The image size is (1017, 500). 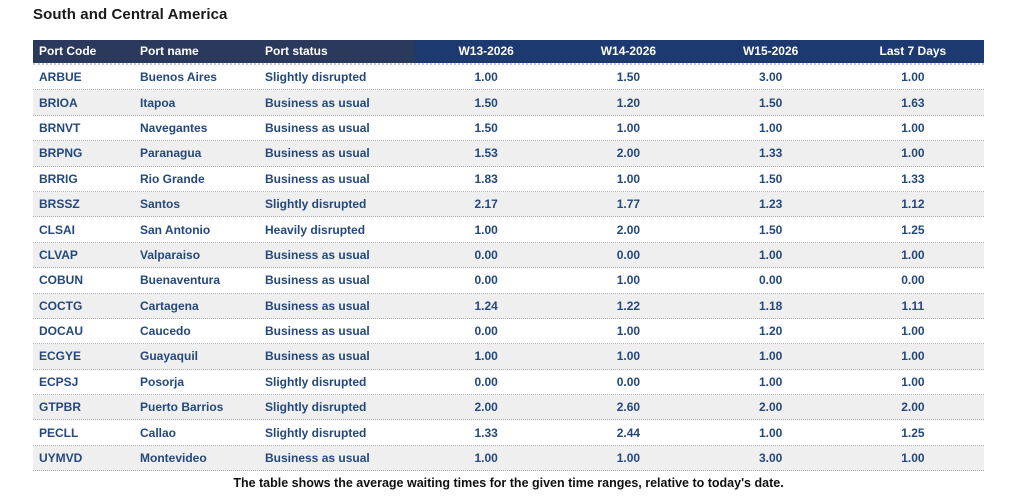 What do you see at coordinates (628, 77) in the screenshot?
I see `w14-2026-value-cell: 1.50` at bounding box center [628, 77].